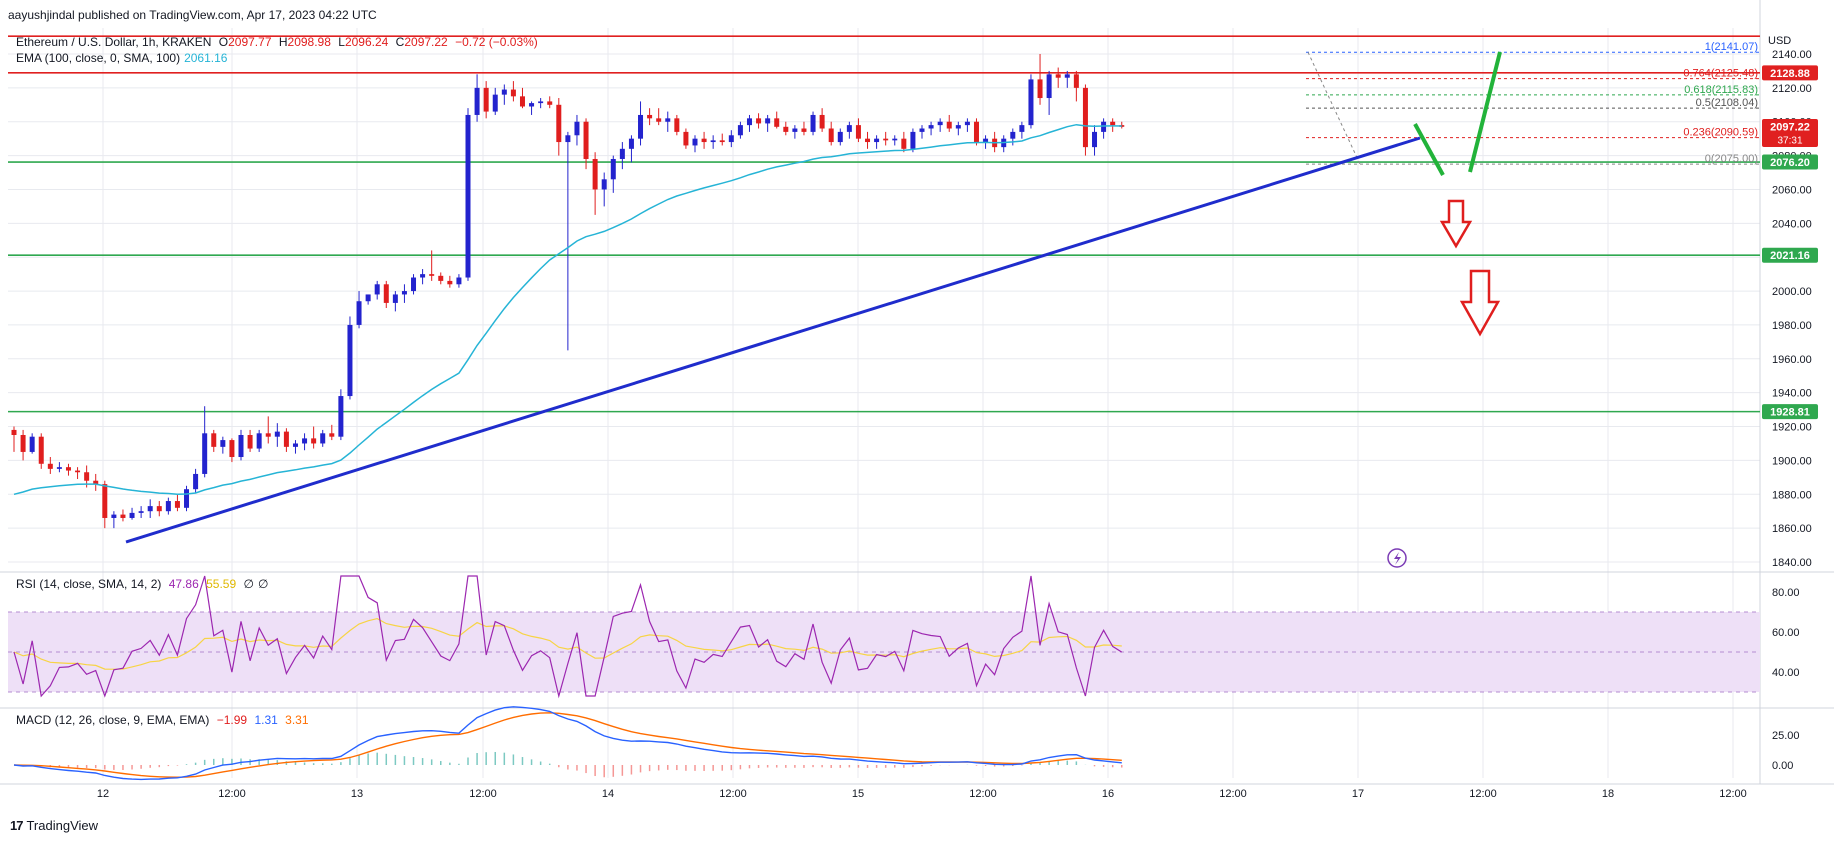 Image resolution: width=1834 pixels, height=845 pixels. Describe the element at coordinates (1444, 309) in the screenshot. I see `annotation-arrows` at that location.